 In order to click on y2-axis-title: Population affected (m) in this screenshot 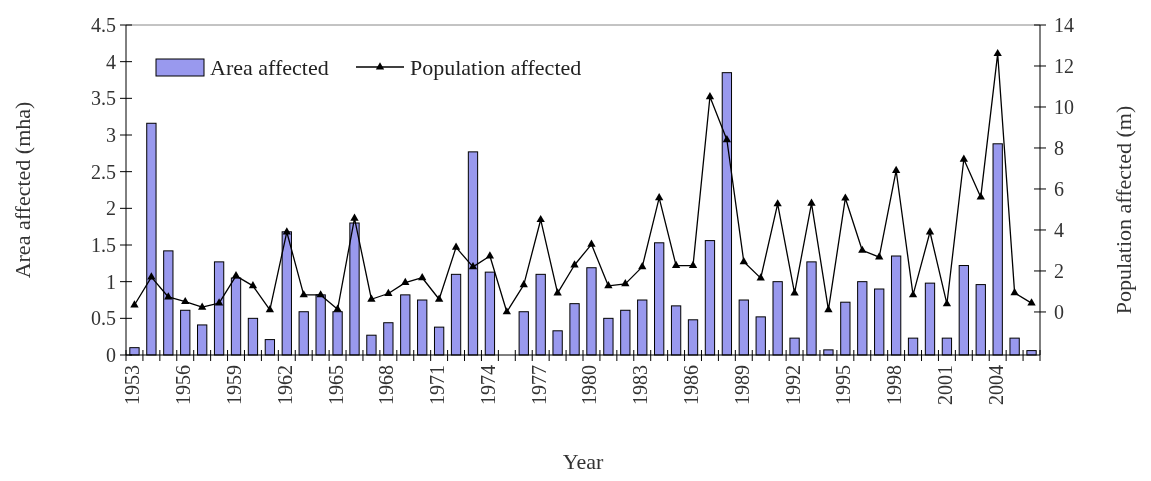, I will do `click(1123, 210)`.